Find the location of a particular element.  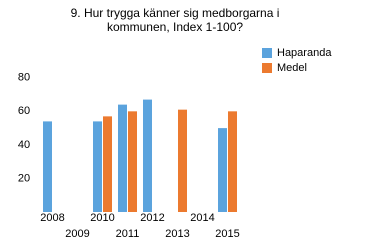

y-tick-label: 60 is located at coordinates (24, 111).